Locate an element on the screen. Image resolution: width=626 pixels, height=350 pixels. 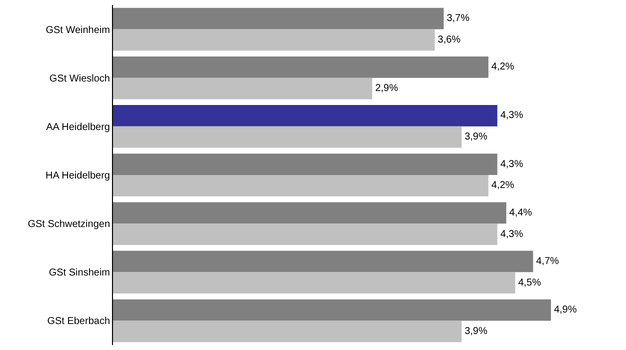
data-label: 2,9% is located at coordinates (386, 88).